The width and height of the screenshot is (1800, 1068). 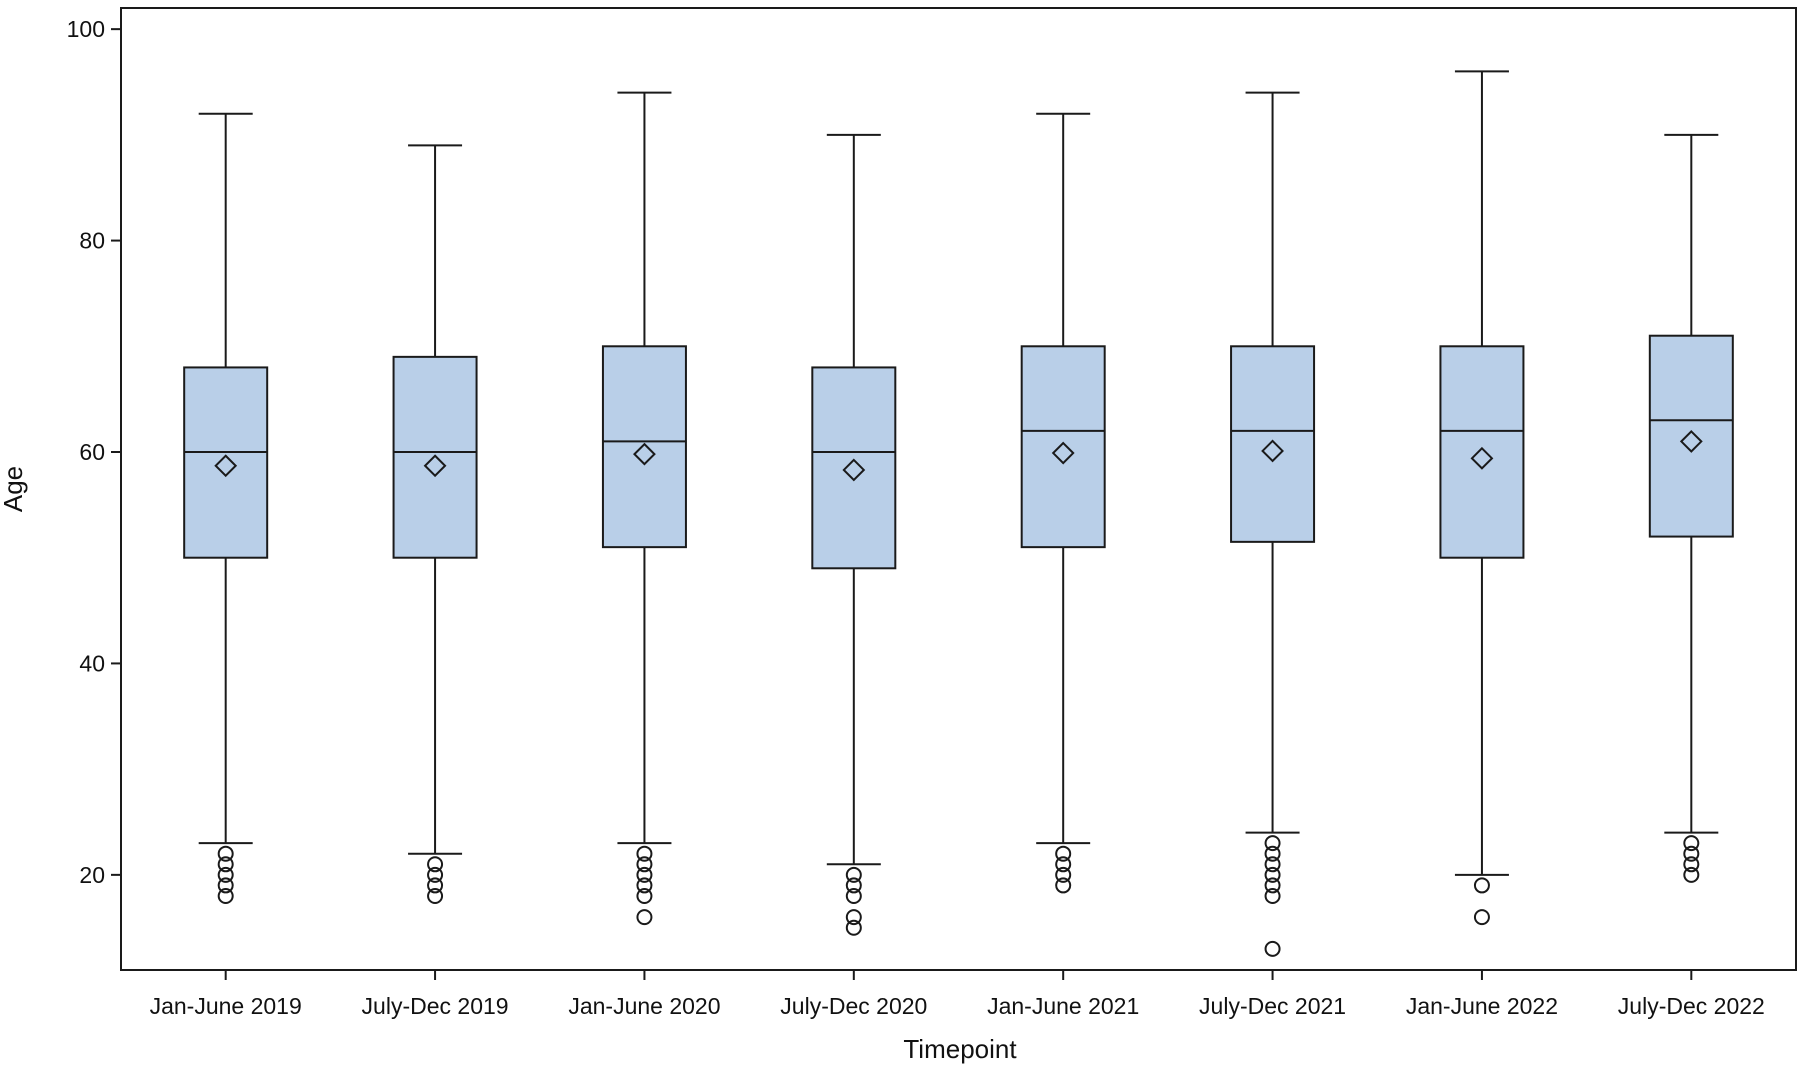 I want to click on y-axis: 20 40 60 80 100, so click(x=94, y=452).